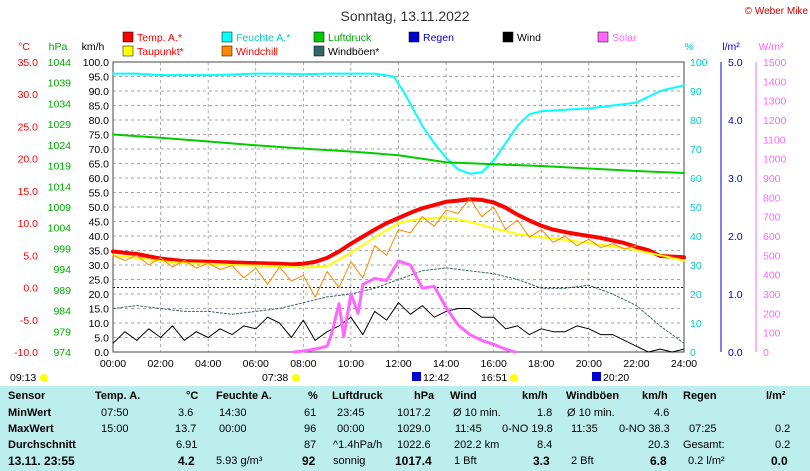 Image resolution: width=810 pixels, height=471 pixels. I want to click on legend-label: Regen, so click(438, 38).